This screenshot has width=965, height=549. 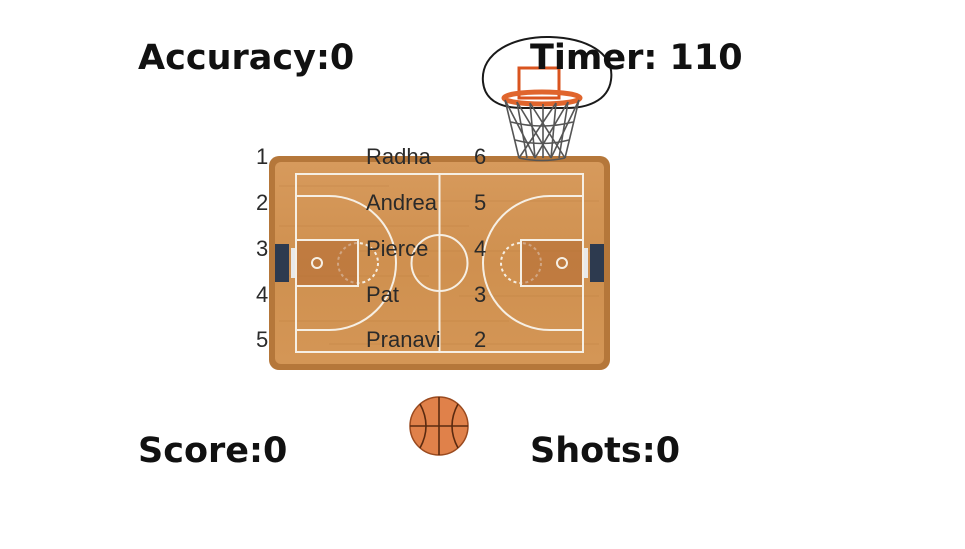 What do you see at coordinates (480, 339) in the screenshot?
I see `leaderboard-points: 2` at bounding box center [480, 339].